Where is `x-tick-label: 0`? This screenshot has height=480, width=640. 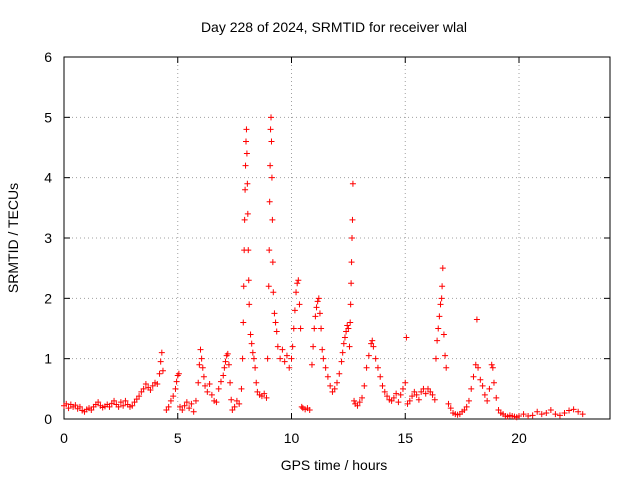
x-tick-label: 0 is located at coordinates (64, 438).